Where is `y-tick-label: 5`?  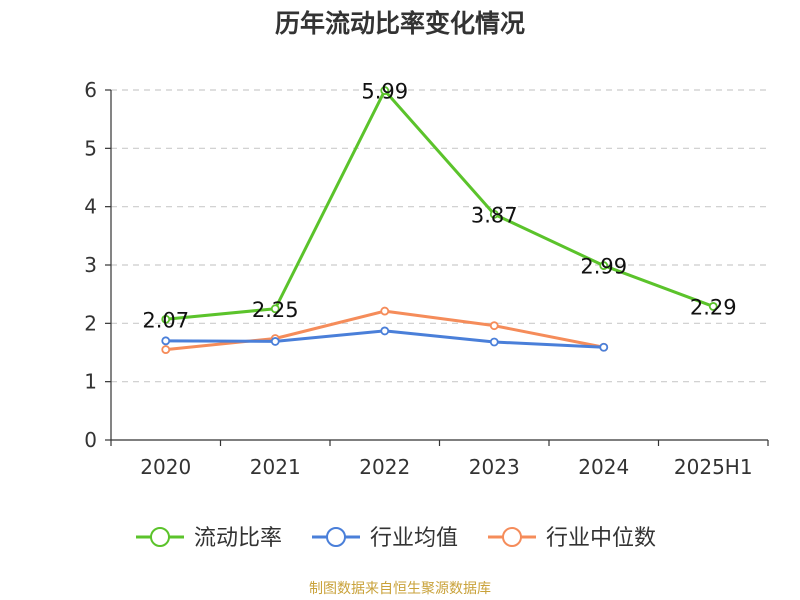
y-tick-label: 5 is located at coordinates (90, 148).